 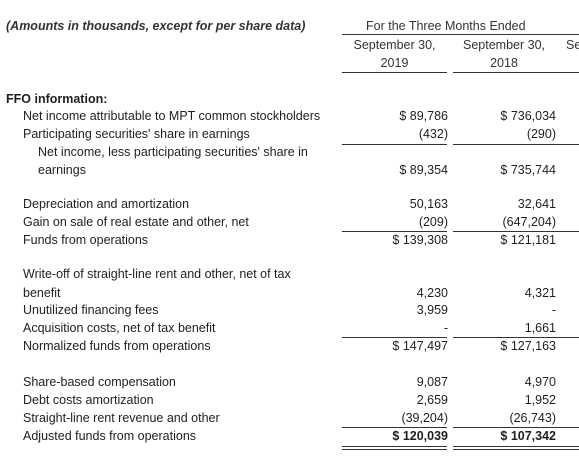 What do you see at coordinates (541, 134) in the screenshot?
I see `row-value-2018: (290)` at bounding box center [541, 134].